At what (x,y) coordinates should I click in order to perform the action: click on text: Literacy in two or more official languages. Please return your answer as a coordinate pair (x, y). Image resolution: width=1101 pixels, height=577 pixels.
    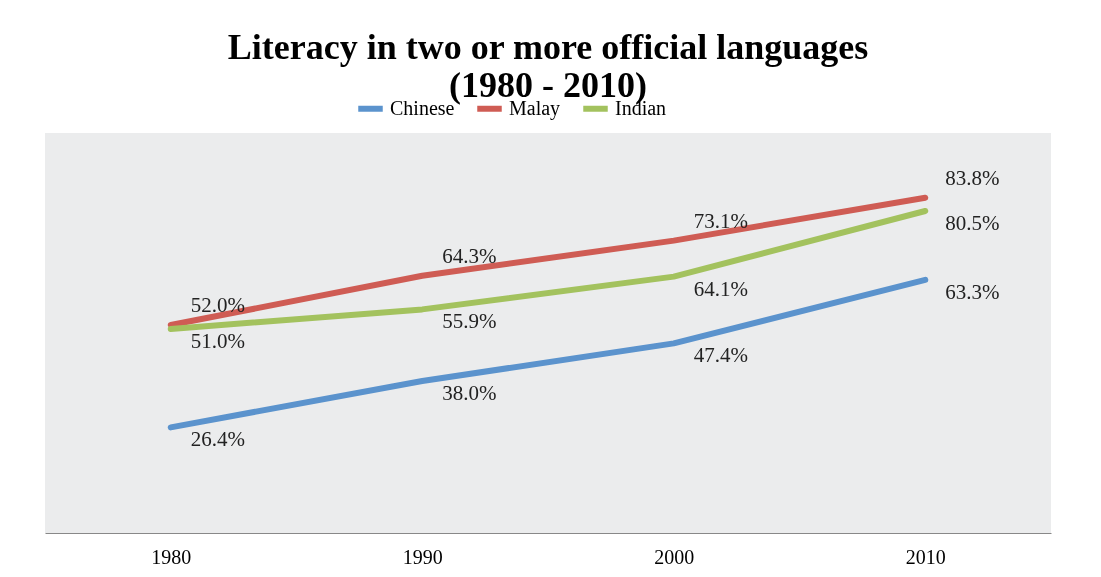
    Looking at the image, I should click on (548, 47).